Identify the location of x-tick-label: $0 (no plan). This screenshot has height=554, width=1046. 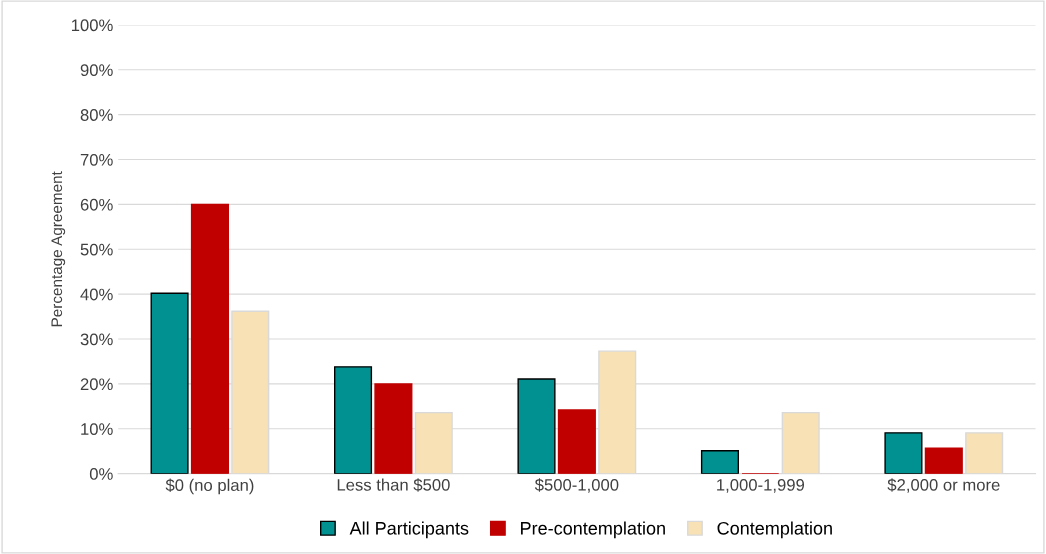
(209, 486).